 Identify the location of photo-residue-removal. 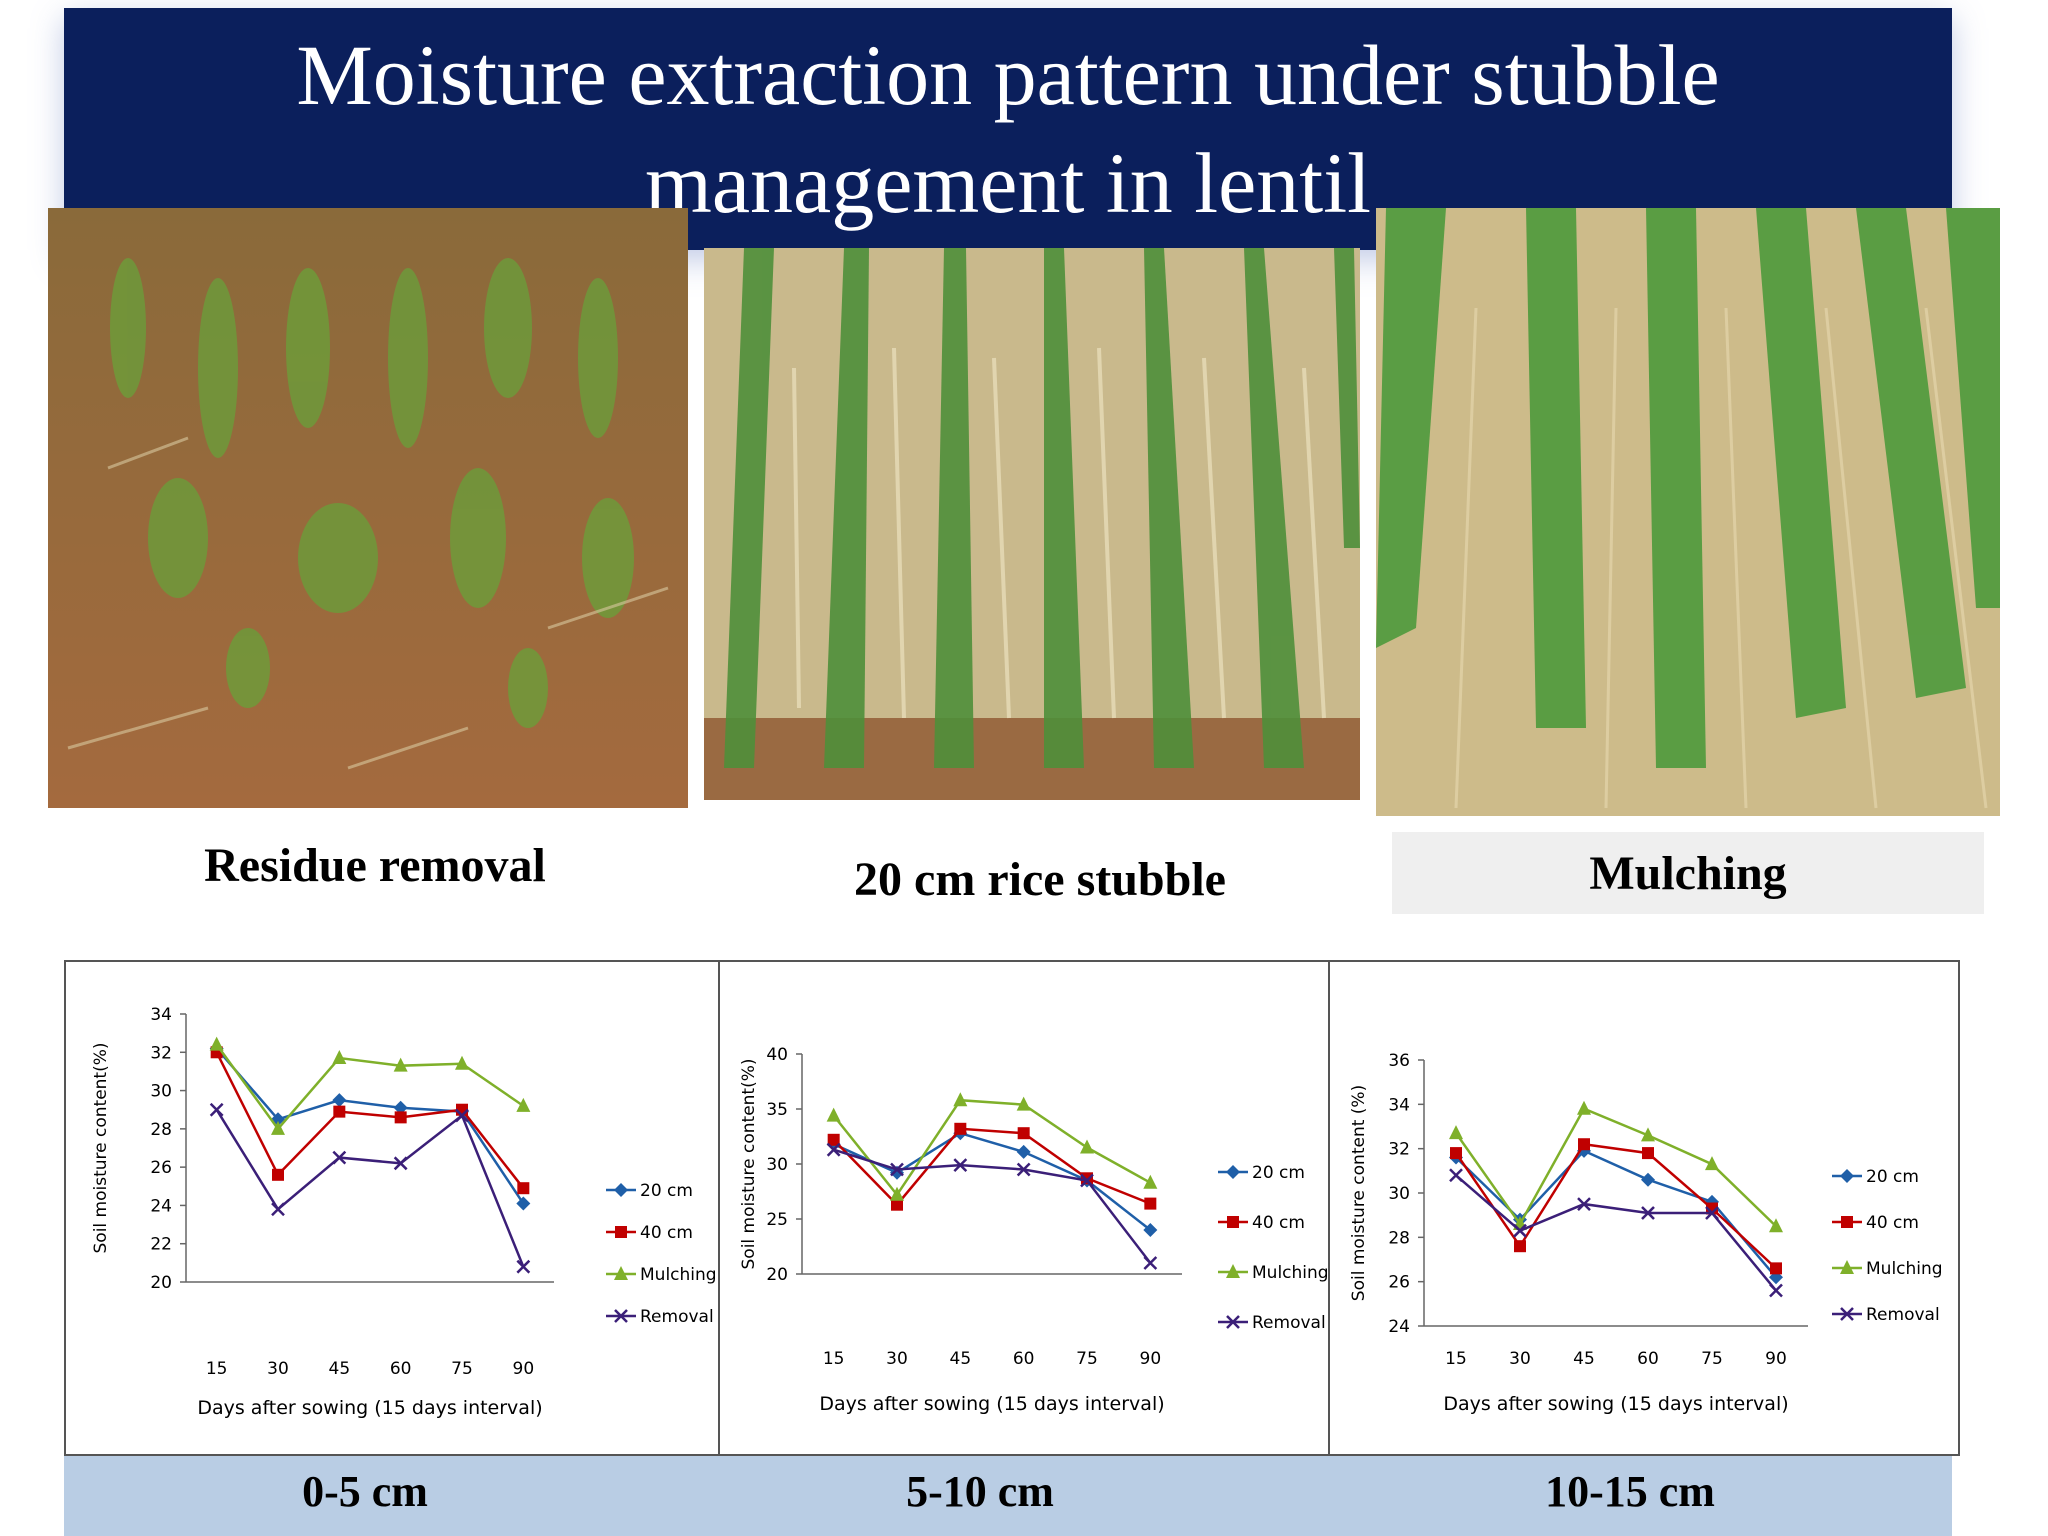
(368, 508).